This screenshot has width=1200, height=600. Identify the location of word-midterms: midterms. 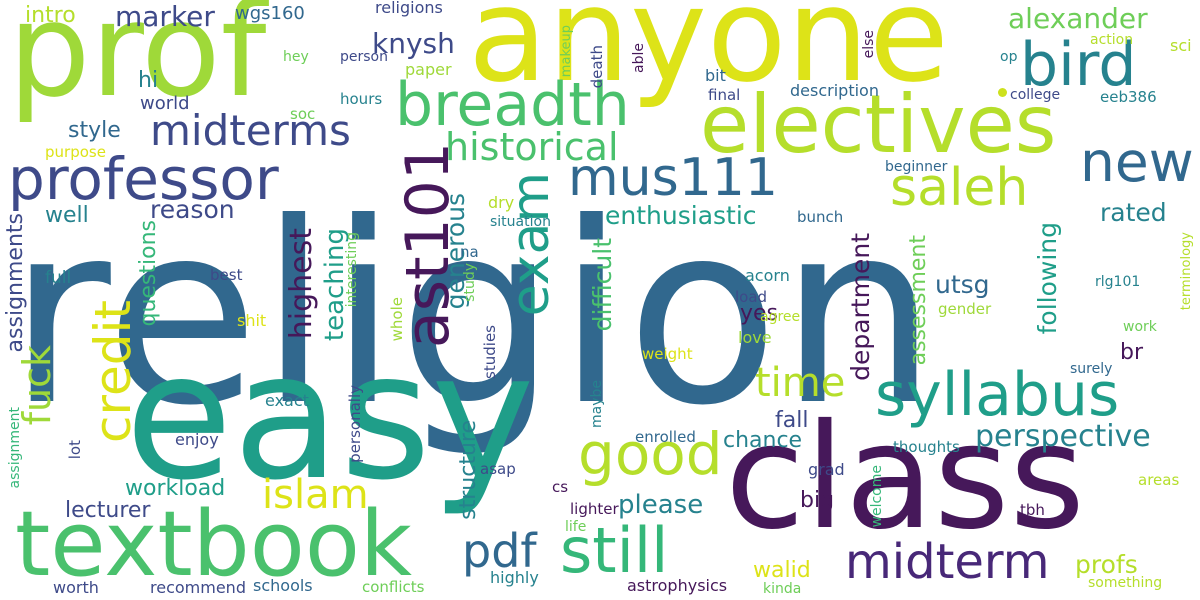
(250, 130).